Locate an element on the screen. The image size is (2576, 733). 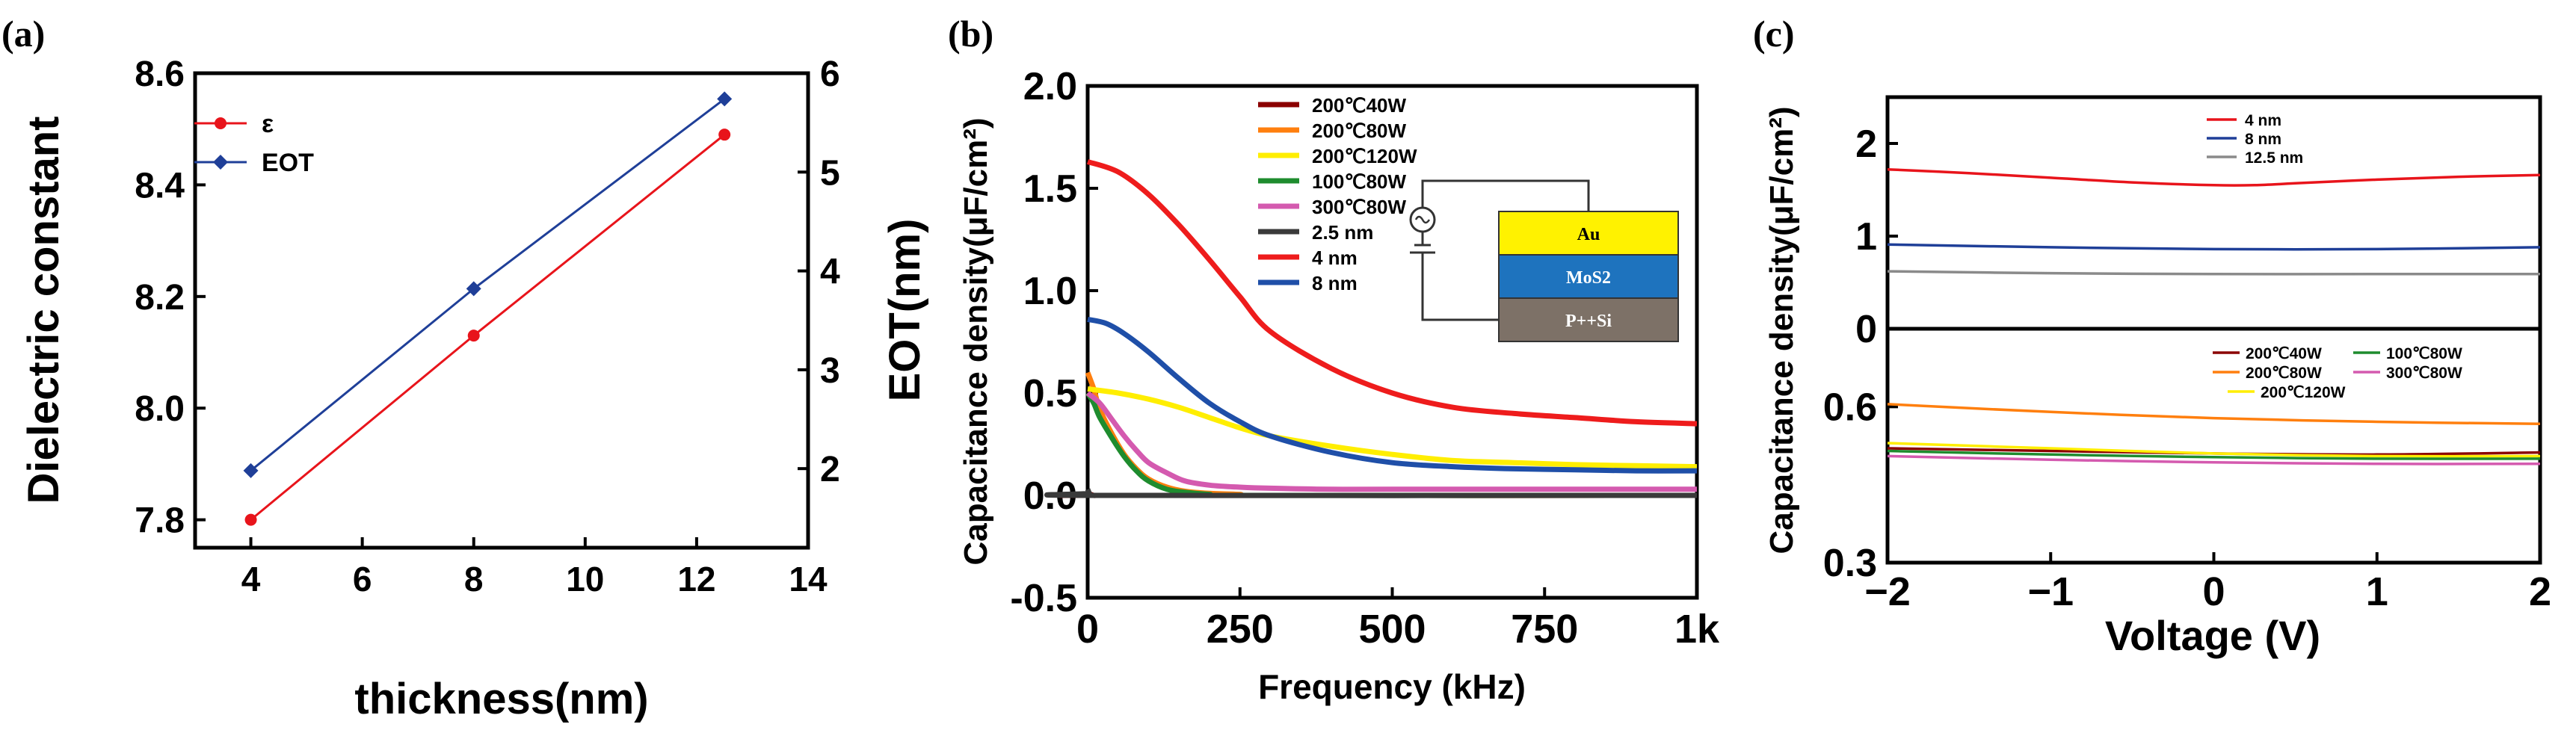
panel-c-xtick-label: 1 is located at coordinates (2377, 591).